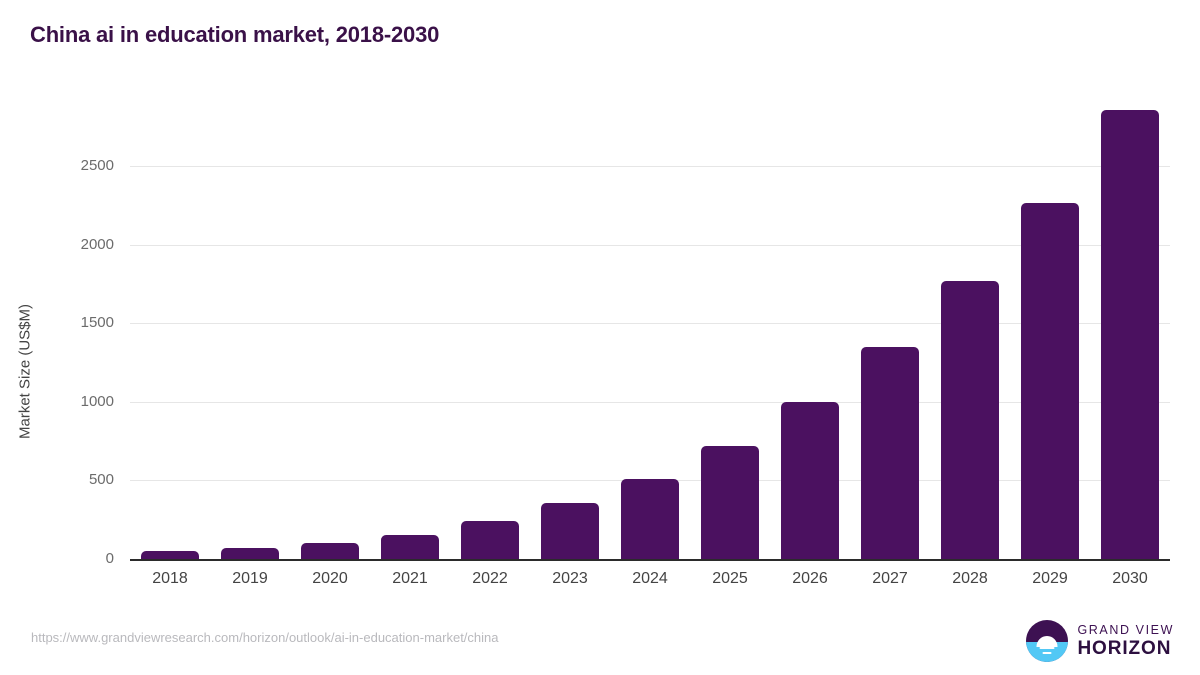 This screenshot has height=675, width=1200. Describe the element at coordinates (330, 551) in the screenshot. I see `bar-2020` at that location.